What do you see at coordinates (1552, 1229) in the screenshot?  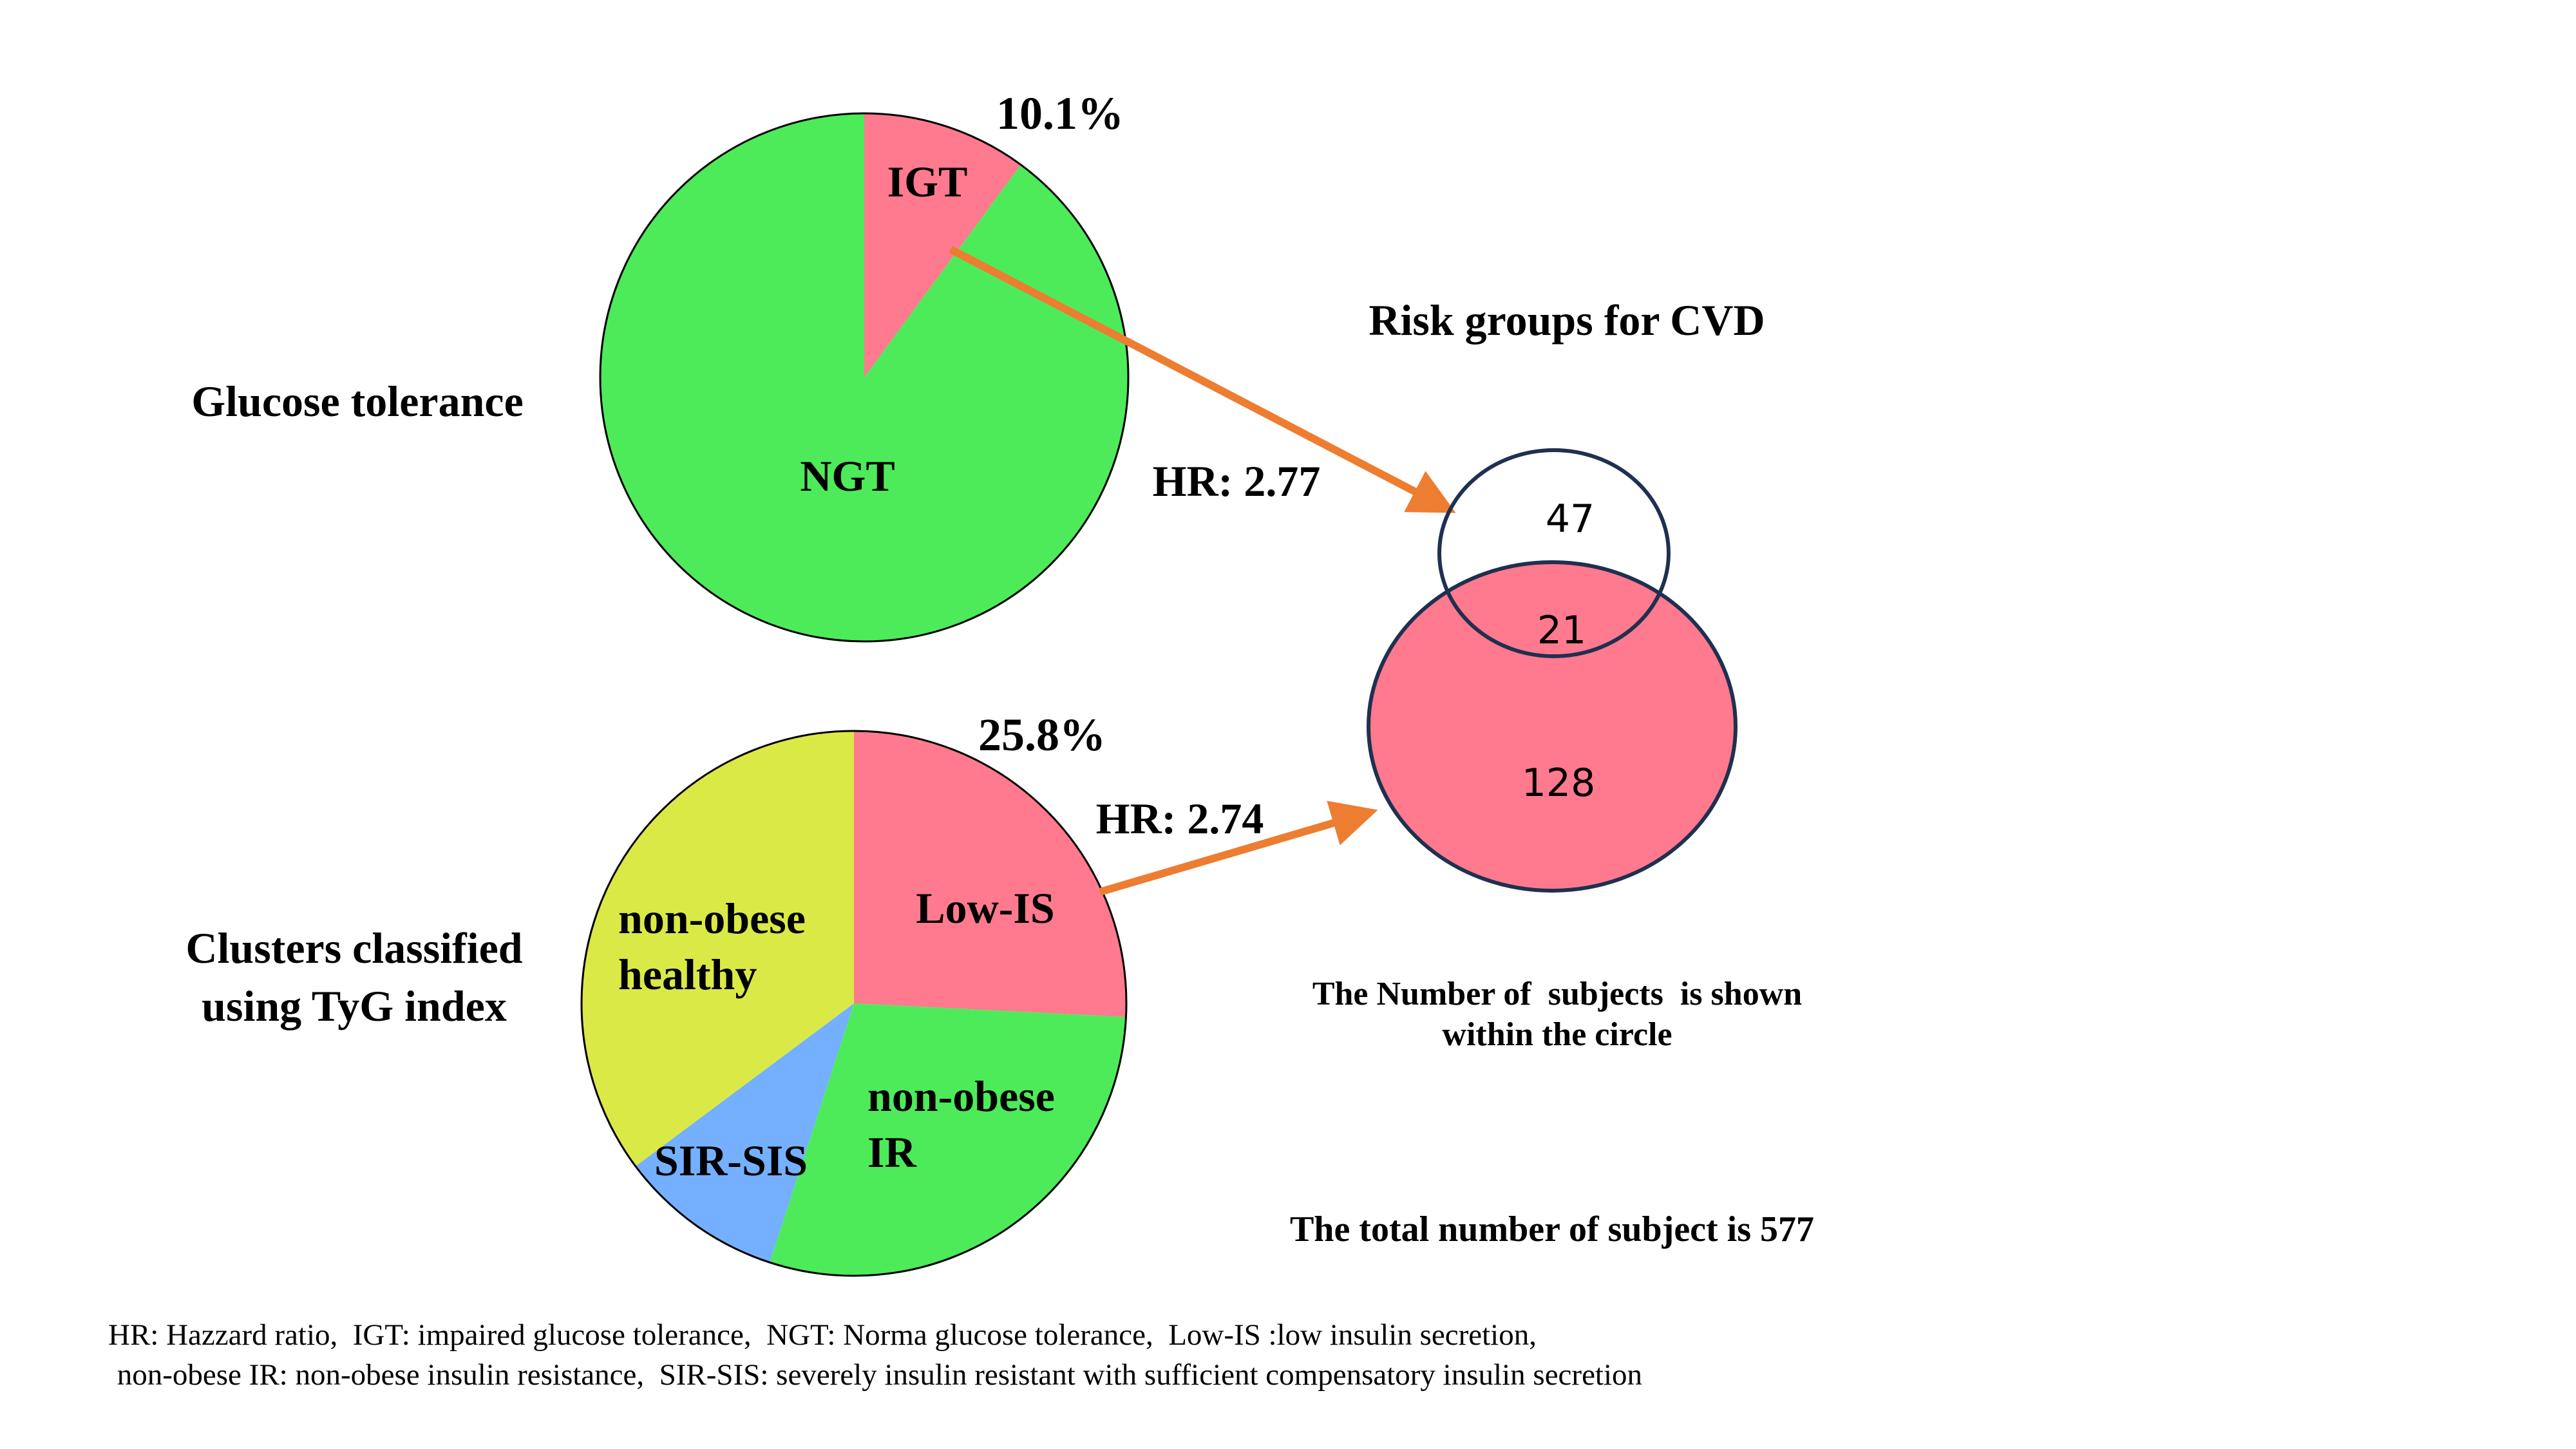 I see `total-subjects-label: The total number of subject is 577` at bounding box center [1552, 1229].